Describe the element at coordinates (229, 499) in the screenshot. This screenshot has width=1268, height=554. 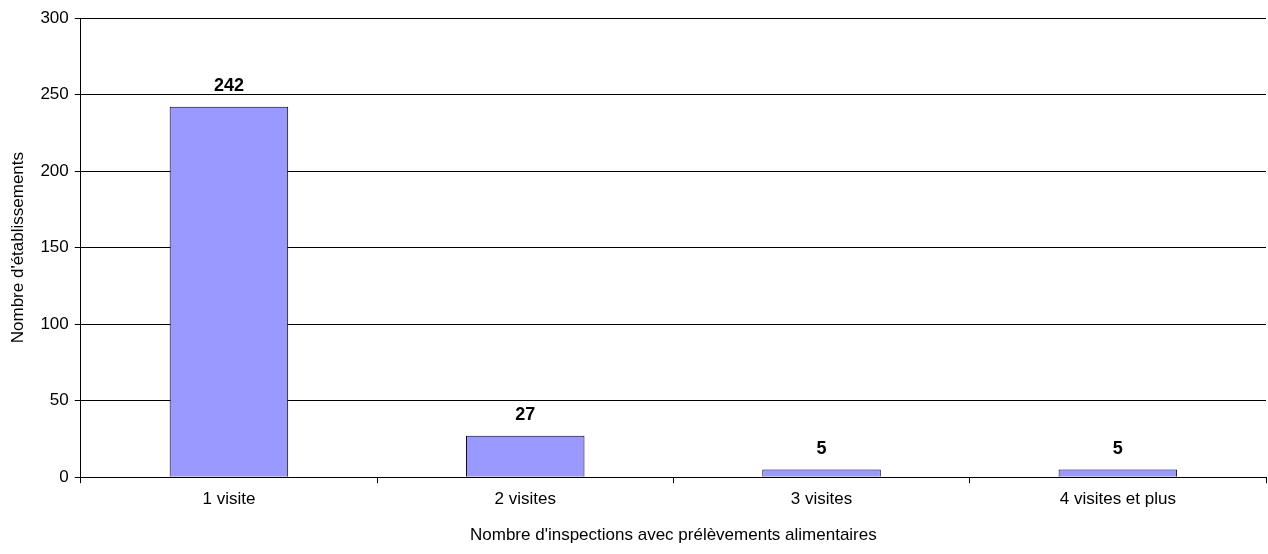
I see `x-tick-label: 1 visite` at that location.